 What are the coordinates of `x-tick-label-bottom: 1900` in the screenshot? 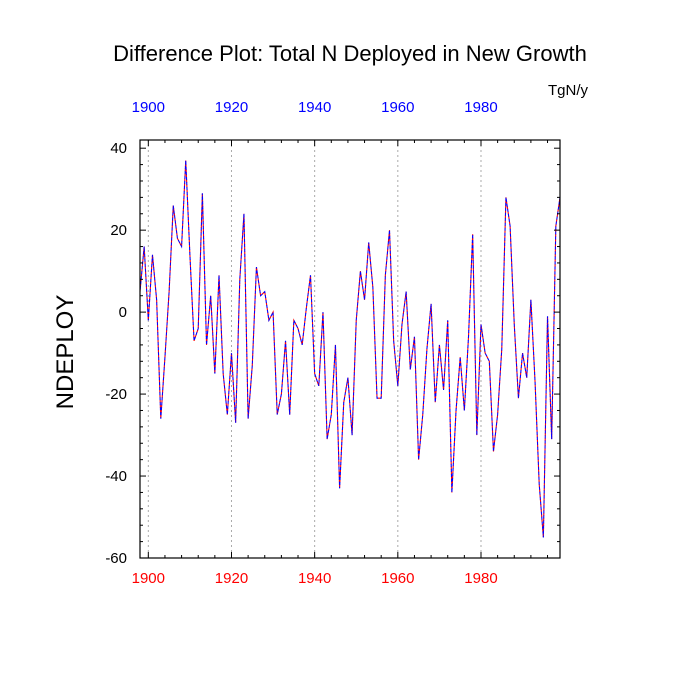 It's located at (148, 578).